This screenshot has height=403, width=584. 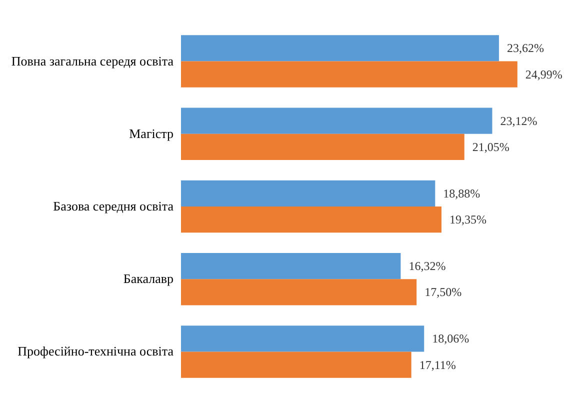 I want to click on data-label: 18,88%, so click(x=461, y=193).